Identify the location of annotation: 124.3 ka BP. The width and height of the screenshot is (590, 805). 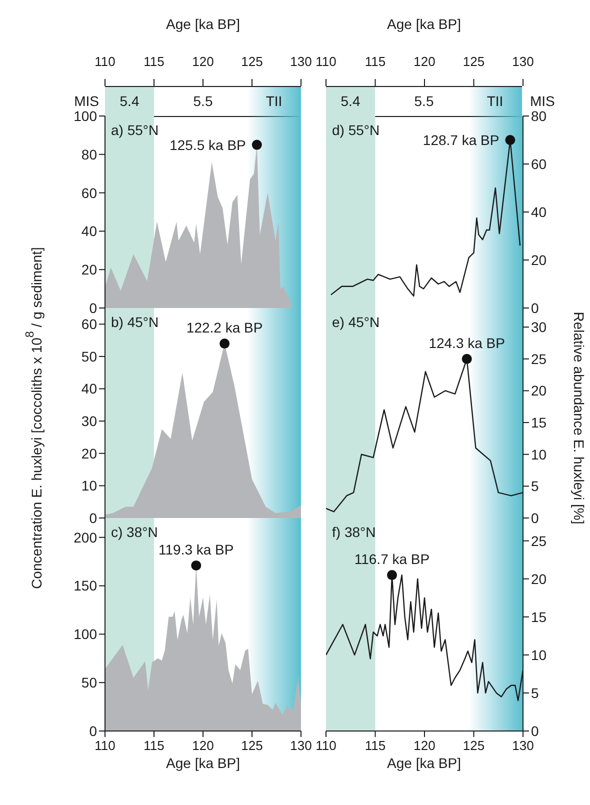
(466, 342).